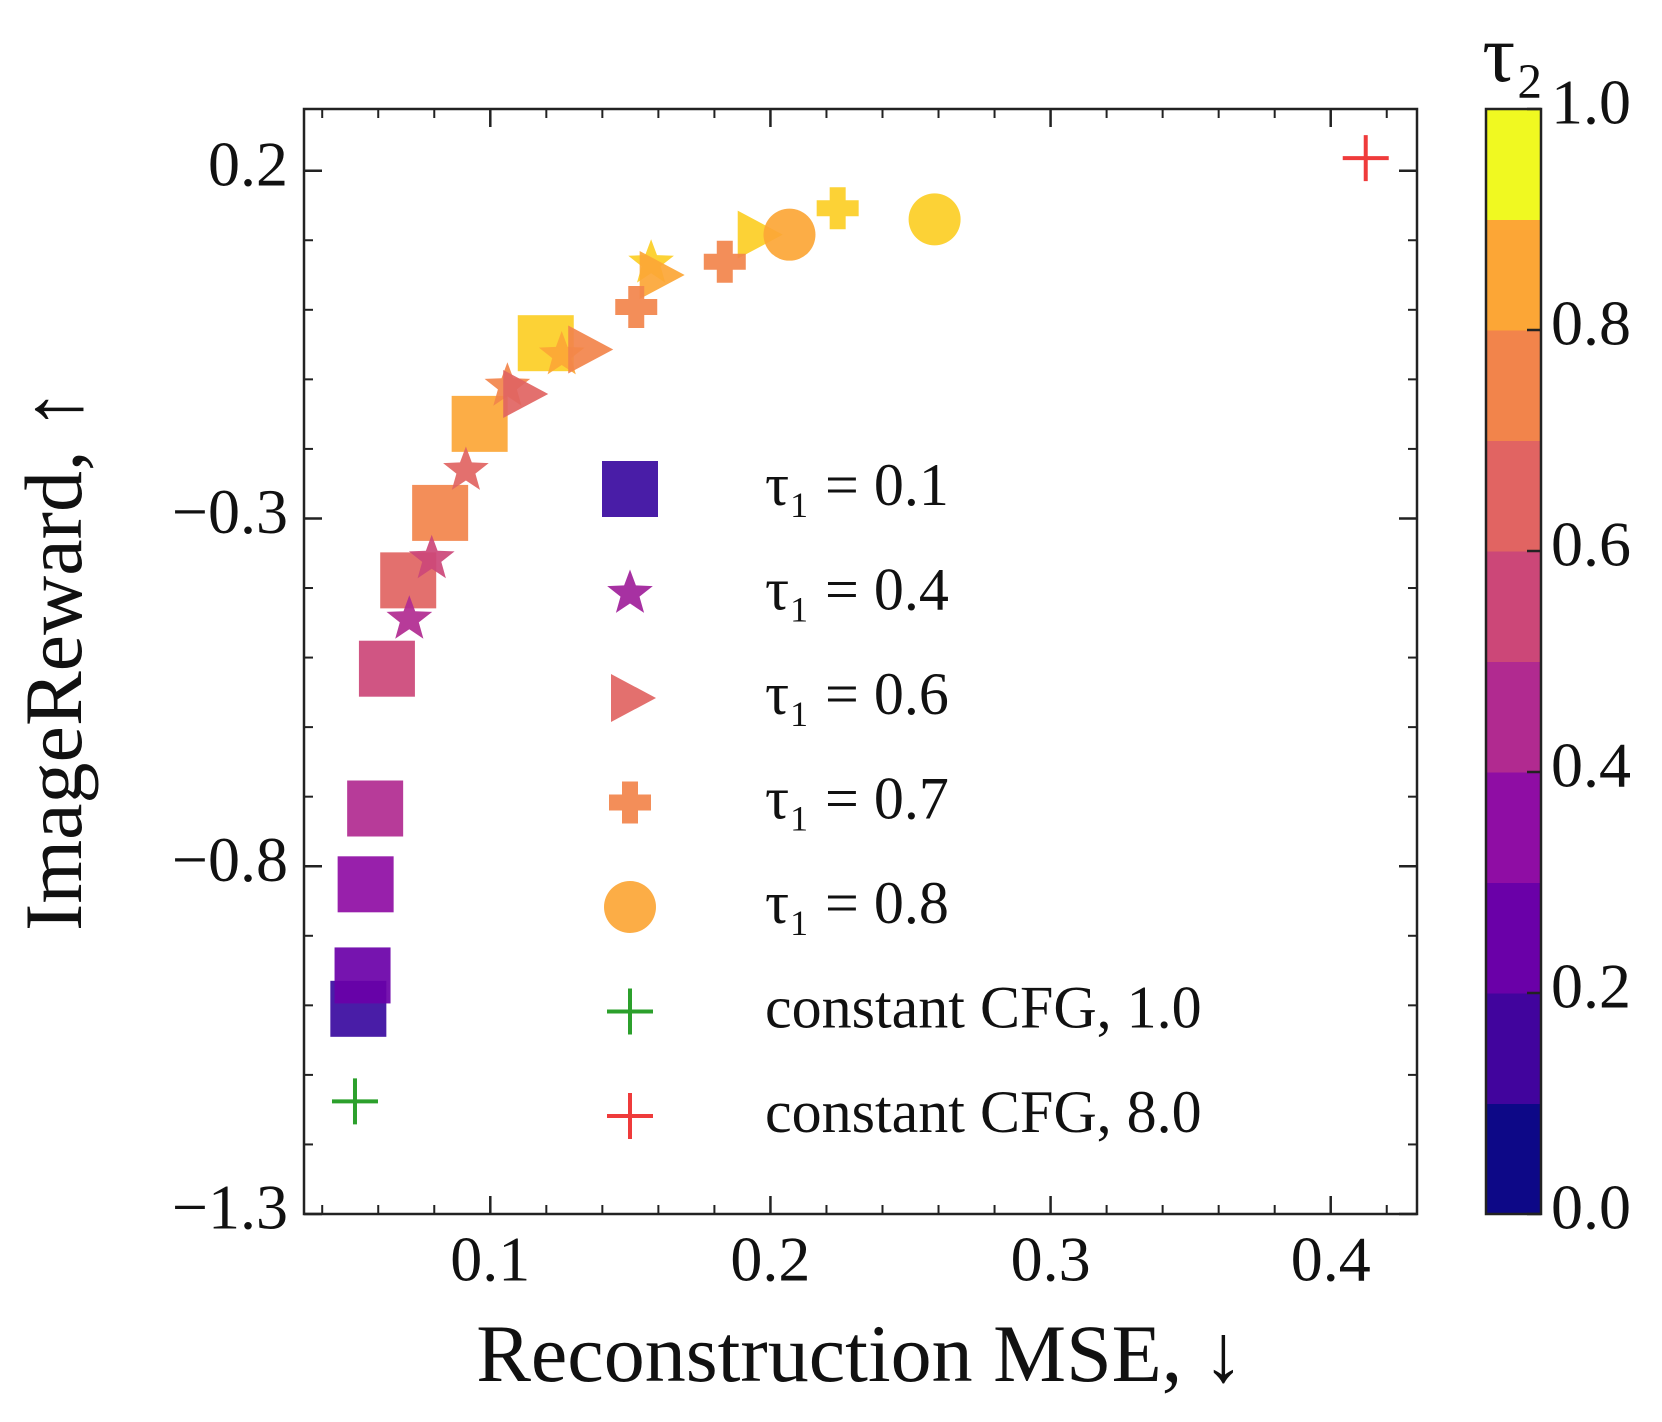 The image size is (1662, 1422). I want to click on legend-label: τ₁ = 0.1, so click(857, 485).